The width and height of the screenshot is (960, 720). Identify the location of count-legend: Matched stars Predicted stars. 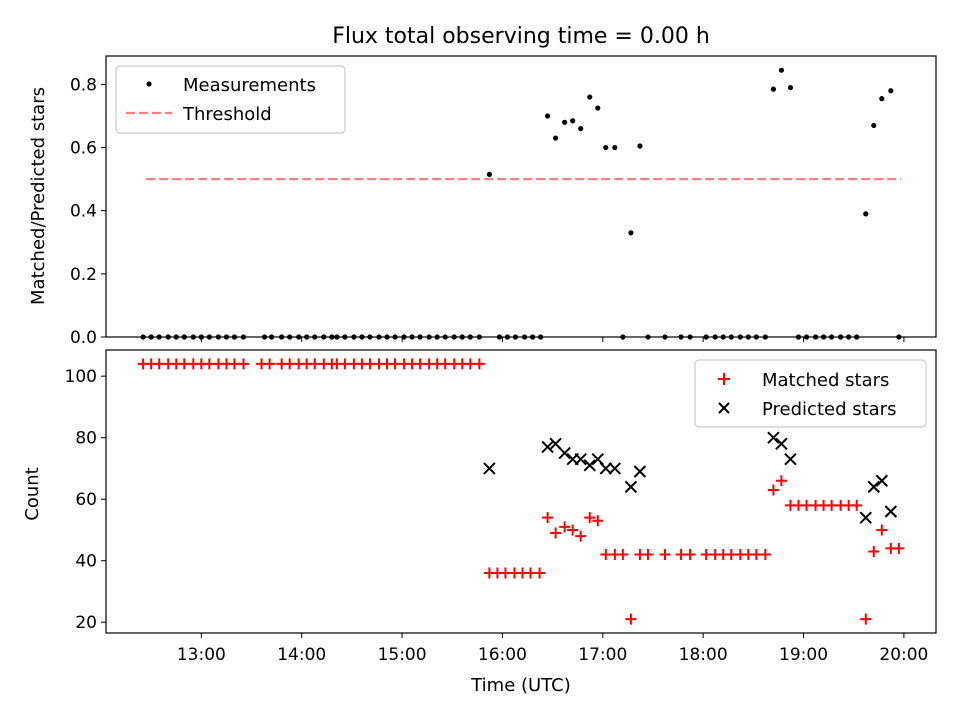
(810, 393).